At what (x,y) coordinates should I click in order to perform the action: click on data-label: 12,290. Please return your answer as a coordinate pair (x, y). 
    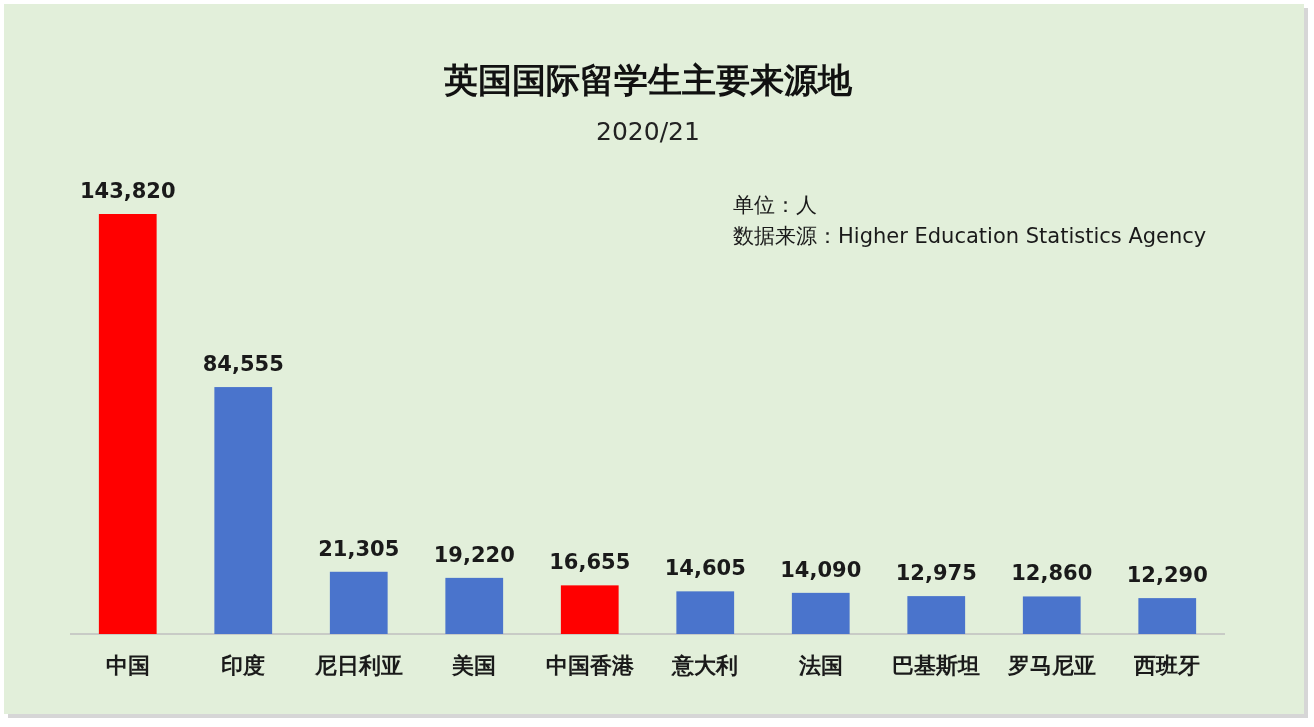
    Looking at the image, I should click on (1167, 575).